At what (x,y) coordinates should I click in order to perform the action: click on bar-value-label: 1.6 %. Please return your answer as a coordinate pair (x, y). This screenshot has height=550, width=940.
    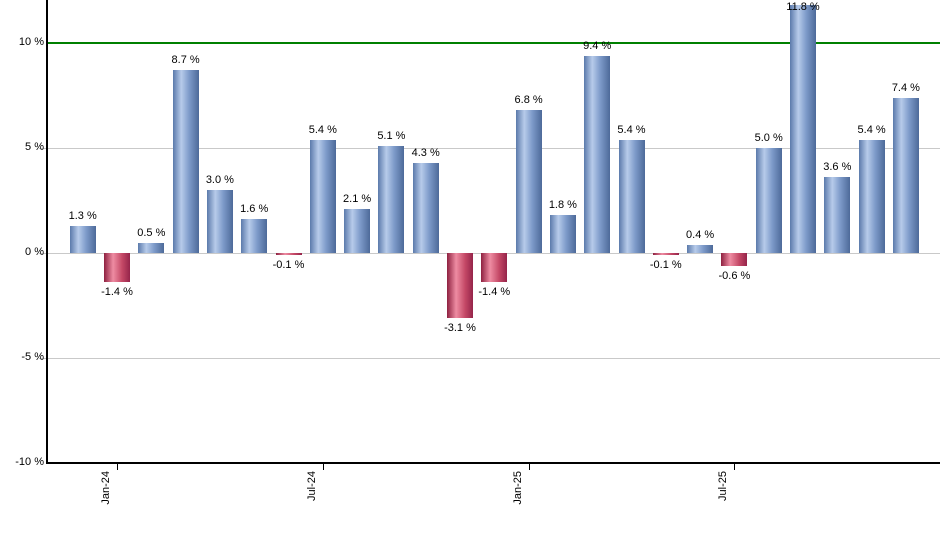
    Looking at the image, I should click on (254, 209).